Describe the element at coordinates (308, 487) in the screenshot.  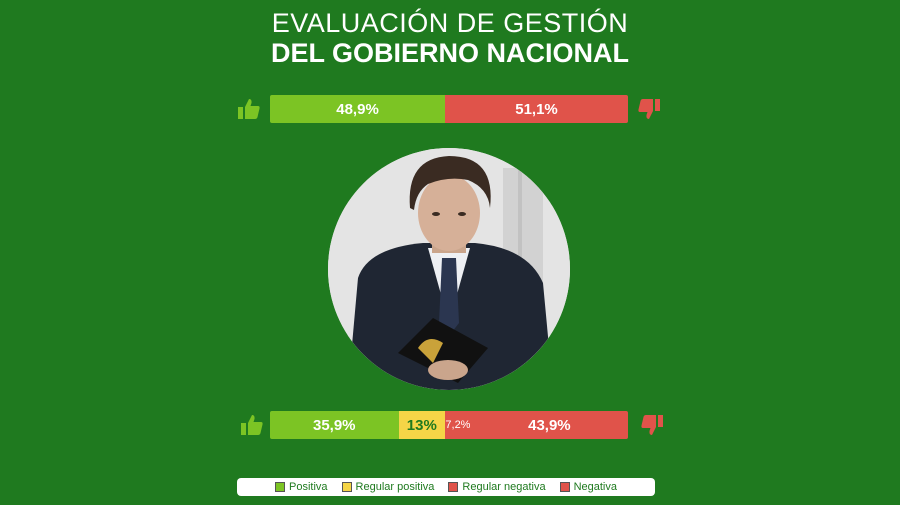
I see `legend-label: Positiva` at that location.